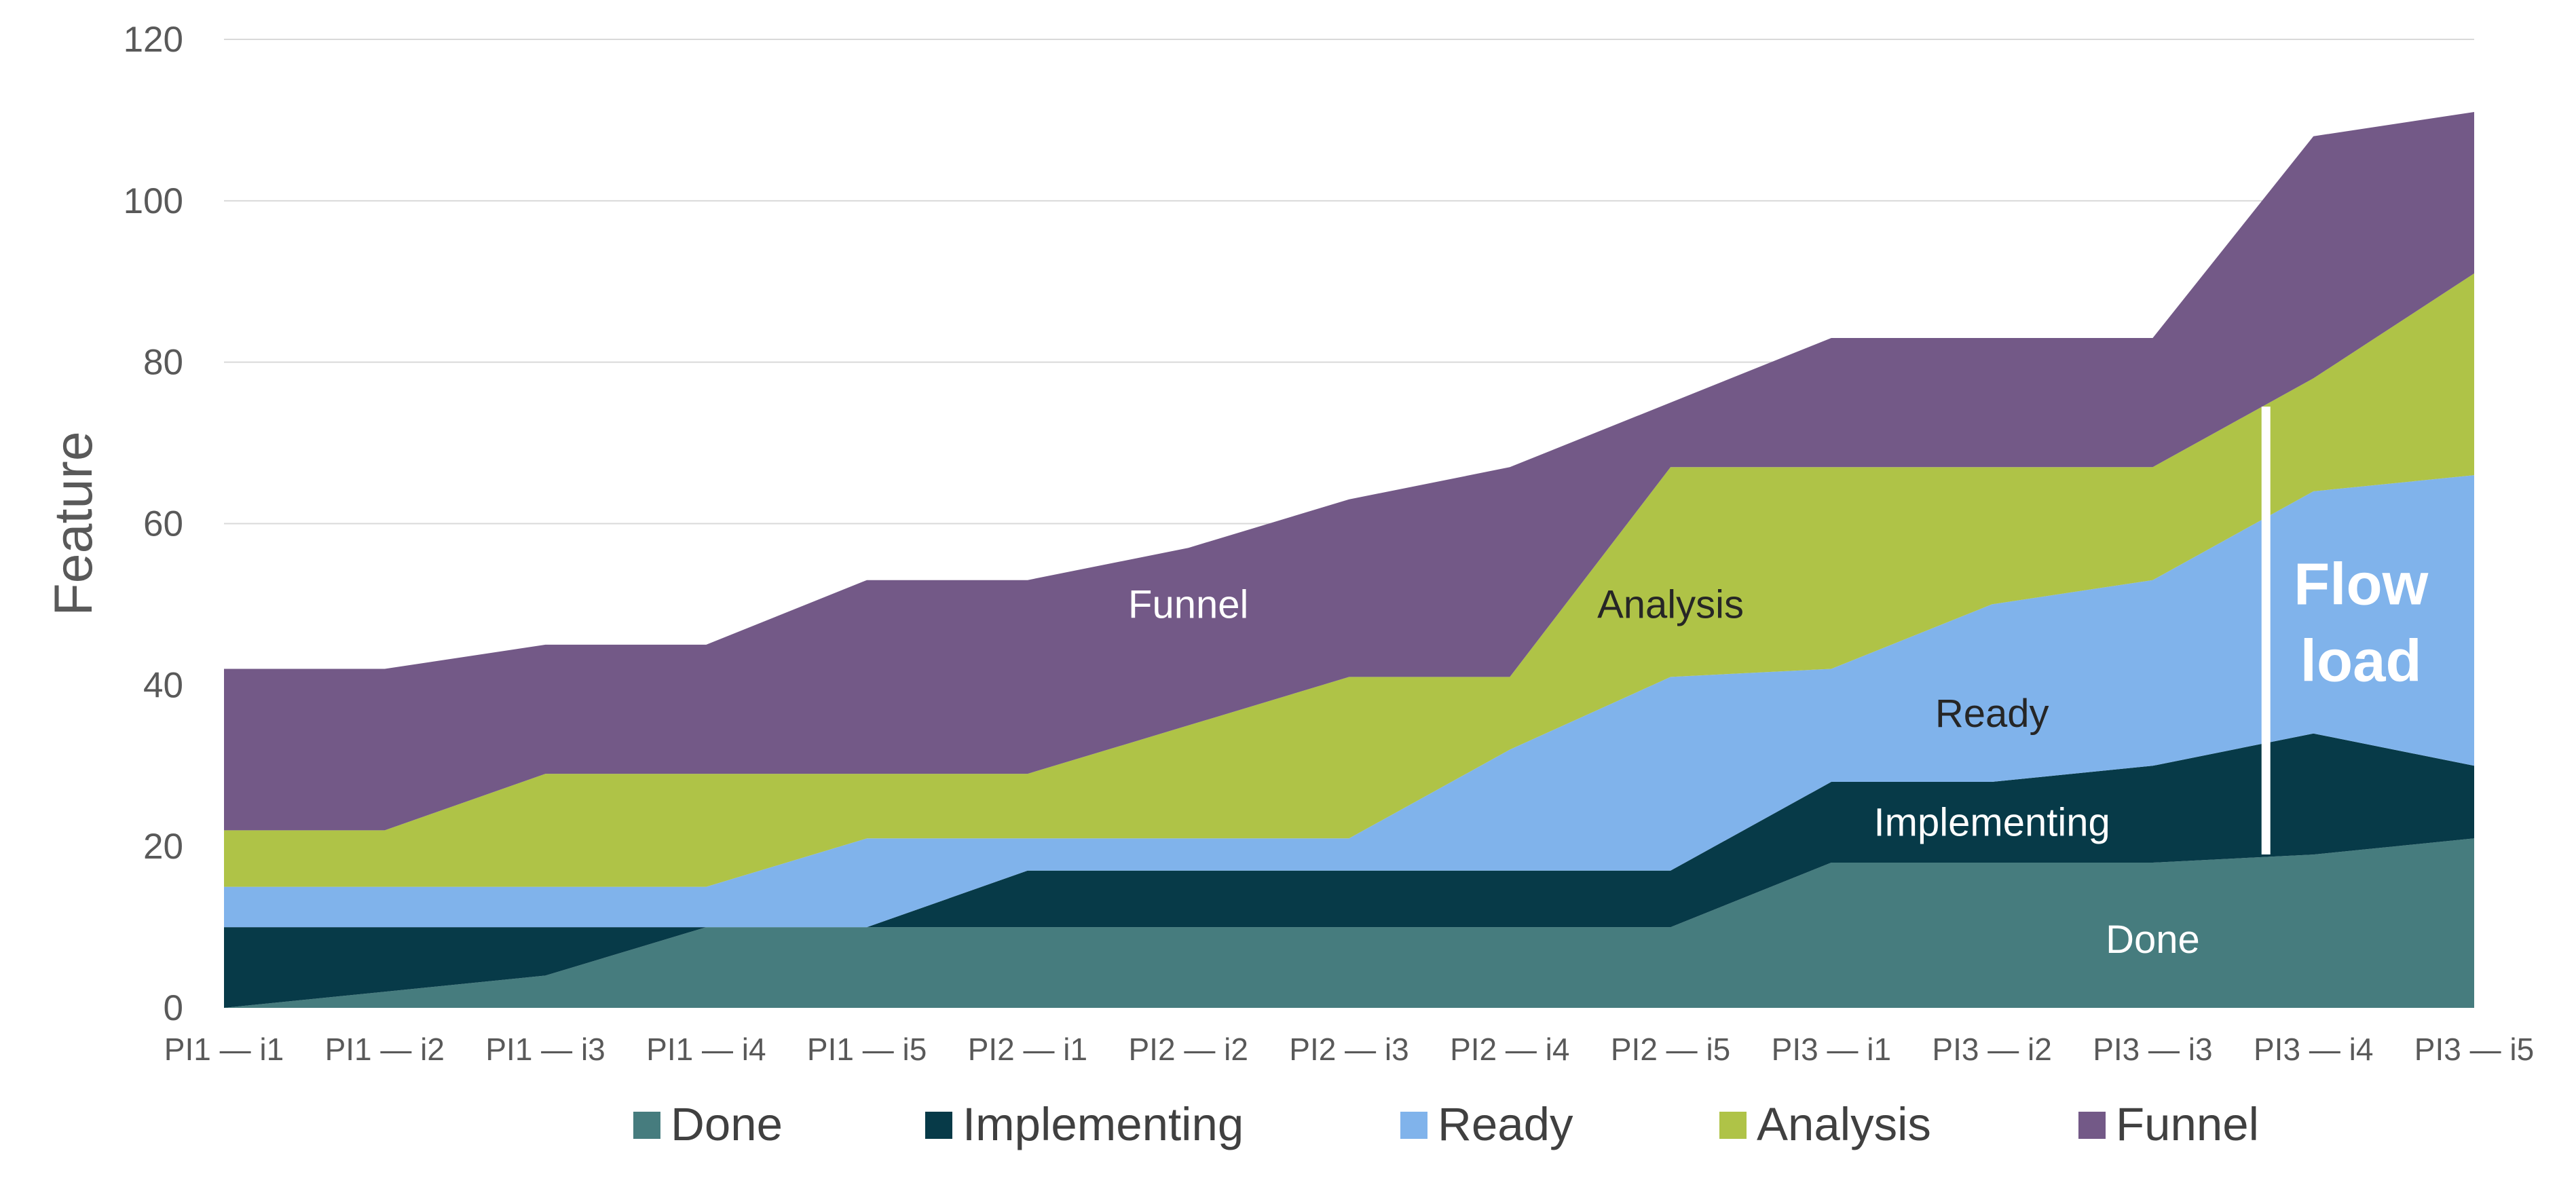 Image resolution: width=2576 pixels, height=1185 pixels. I want to click on area-annotations: Funnel Analysis Ready Implementing Done, so click(1664, 772).